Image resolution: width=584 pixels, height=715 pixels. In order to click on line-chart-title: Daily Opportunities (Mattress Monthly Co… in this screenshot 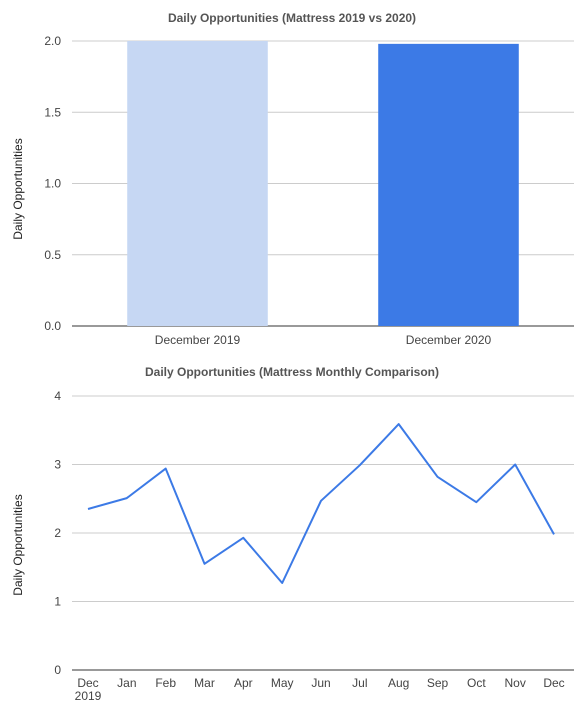, I will do `click(292, 372)`.